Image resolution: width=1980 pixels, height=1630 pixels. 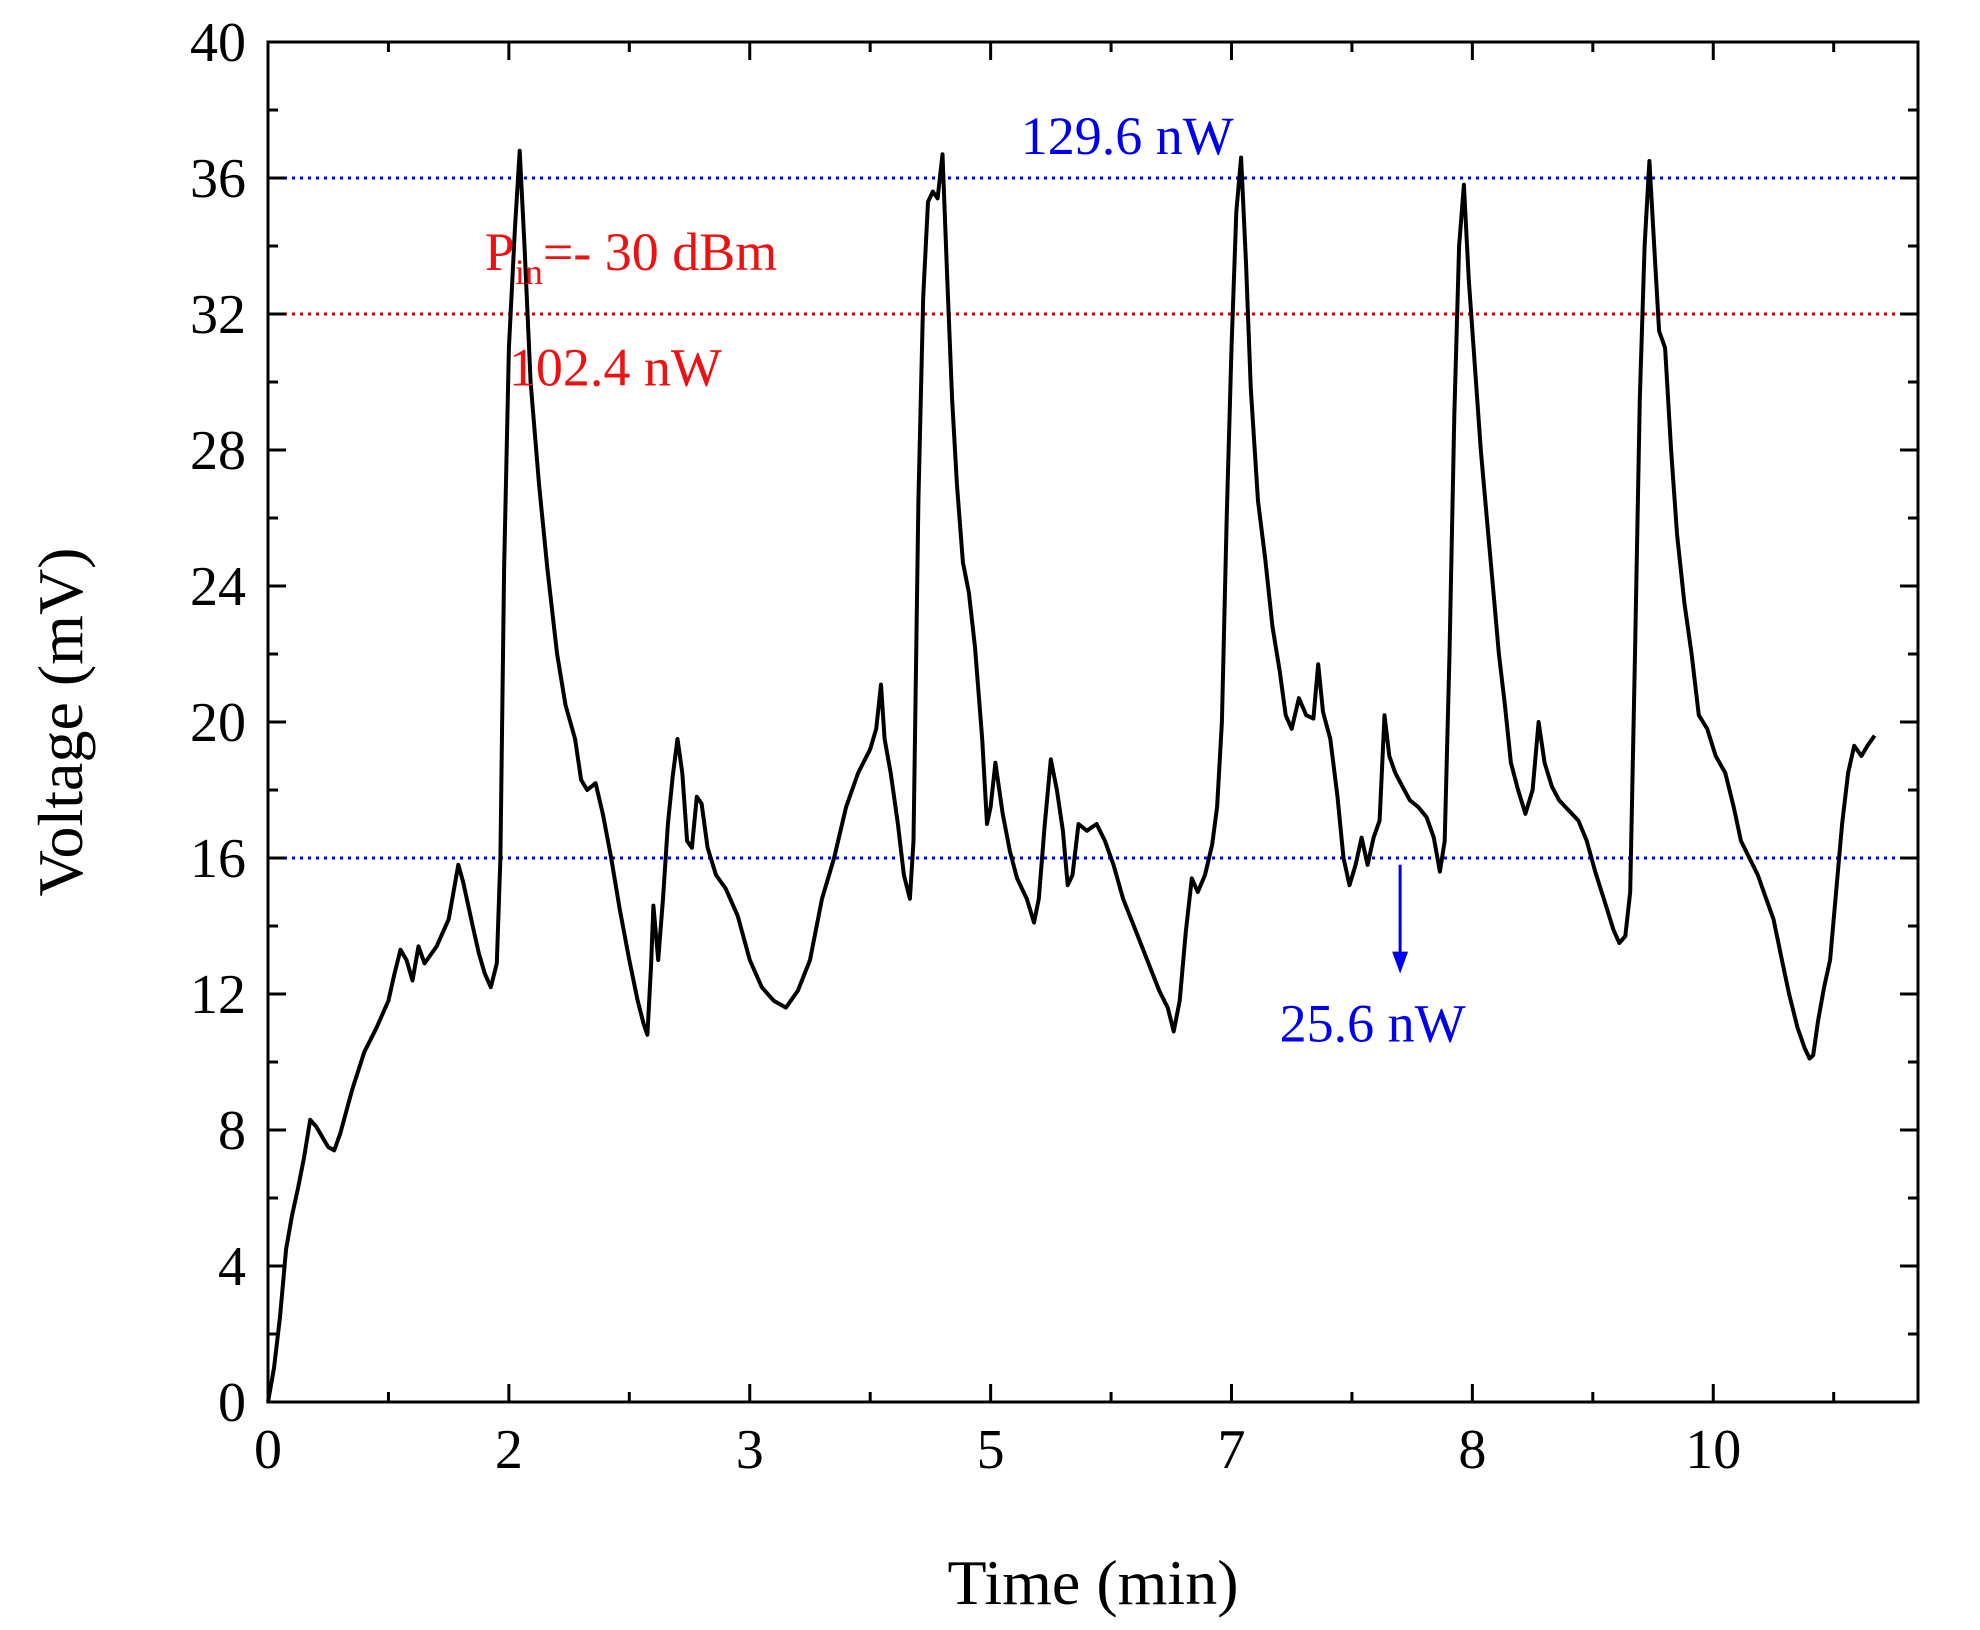 What do you see at coordinates (500, 252) in the screenshot?
I see `pin-symbol: P` at bounding box center [500, 252].